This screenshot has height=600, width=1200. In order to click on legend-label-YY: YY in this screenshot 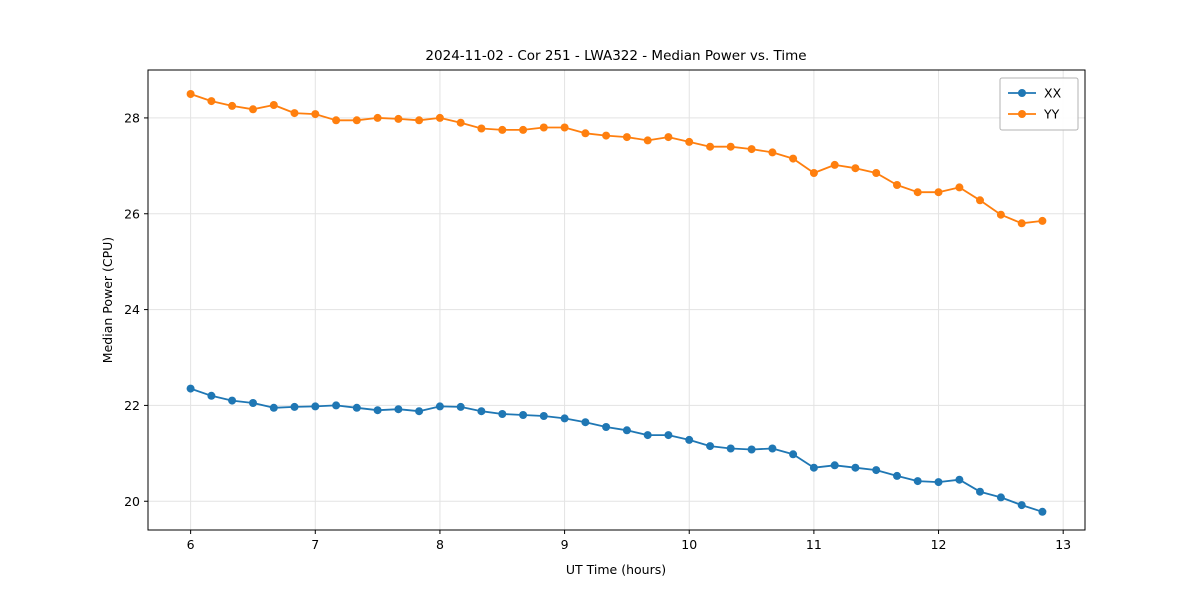, I will do `click(1051, 114)`.